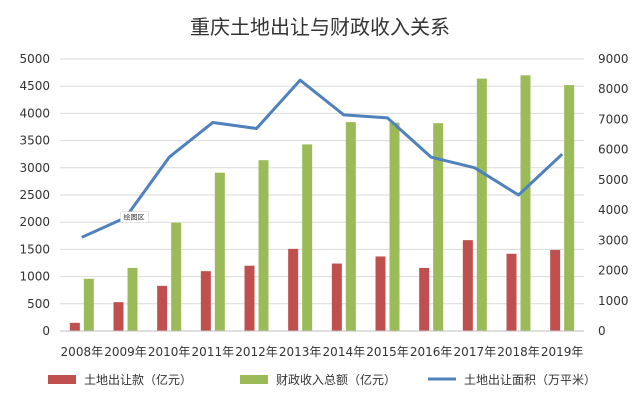  Describe the element at coordinates (518, 352) in the screenshot. I see `x-tick-label: 2018年` at that location.